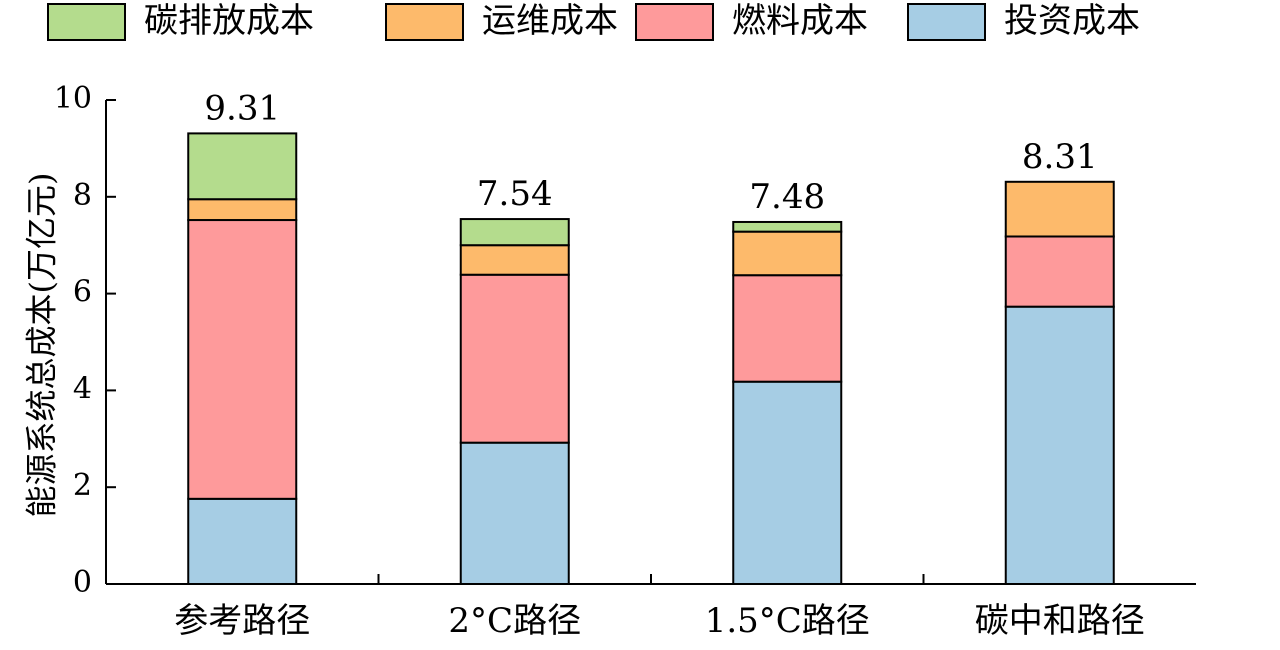 Image resolution: width=1280 pixels, height=650 pixels. I want to click on y-tick-label: 0, so click(82, 582).